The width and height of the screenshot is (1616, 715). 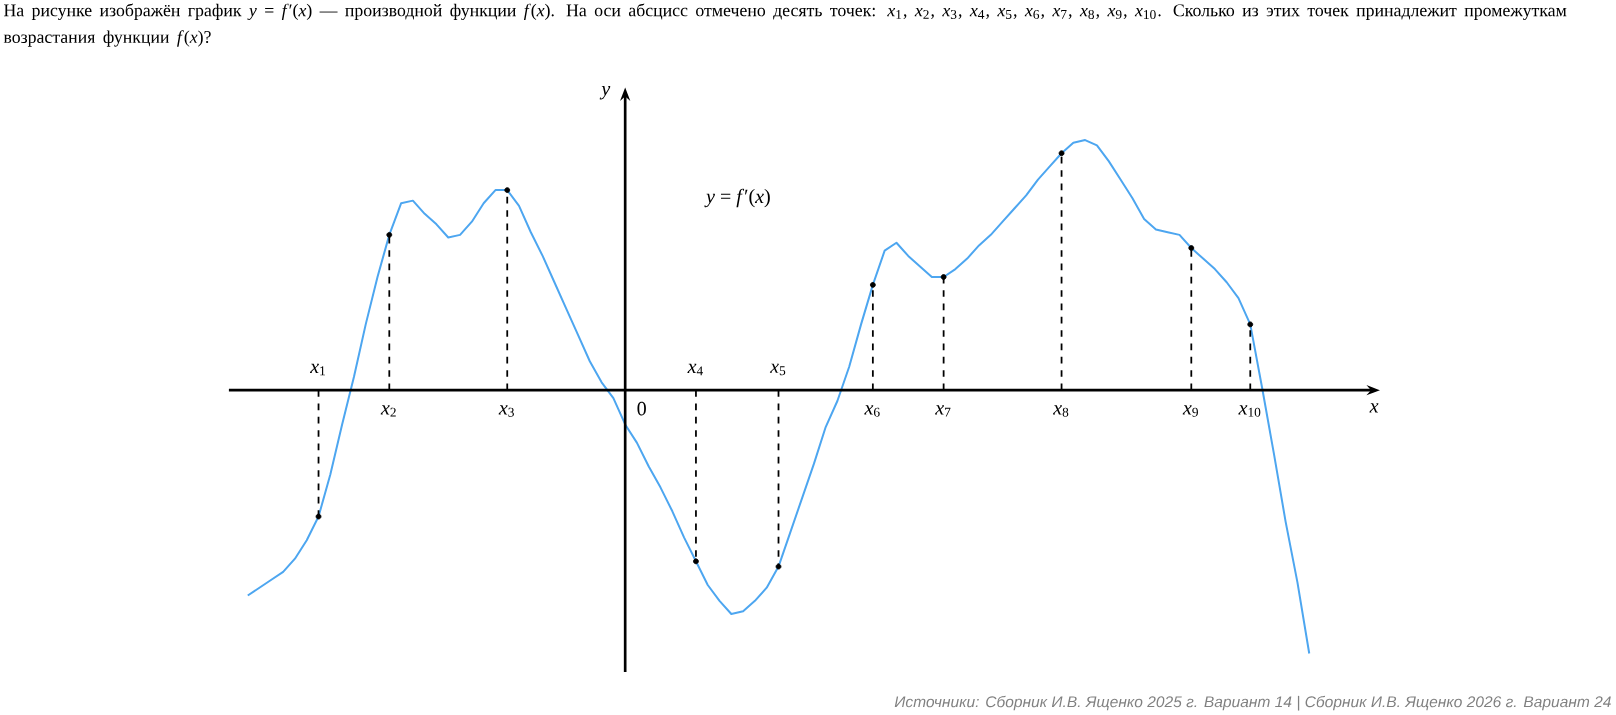 What do you see at coordinates (641, 408) in the screenshot?
I see `annotation: 0` at bounding box center [641, 408].